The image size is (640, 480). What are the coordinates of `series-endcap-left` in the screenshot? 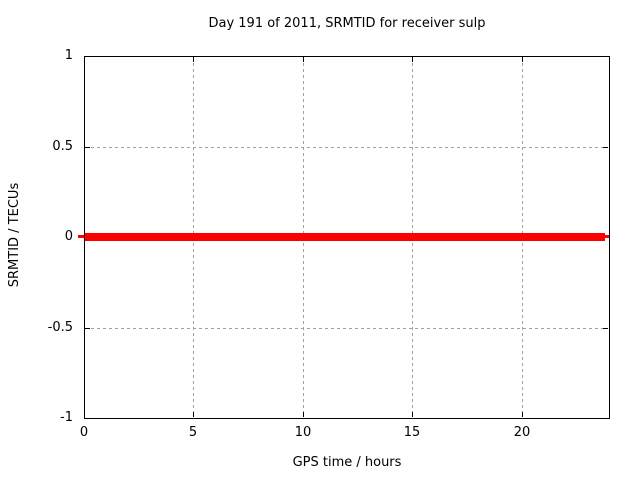 It's located at (81, 236).